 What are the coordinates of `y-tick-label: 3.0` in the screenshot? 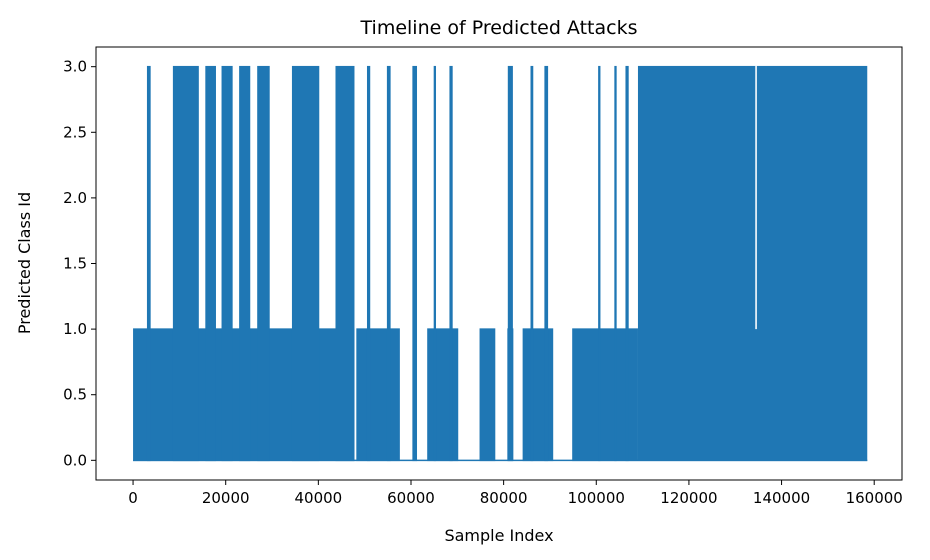 It's located at (75, 67).